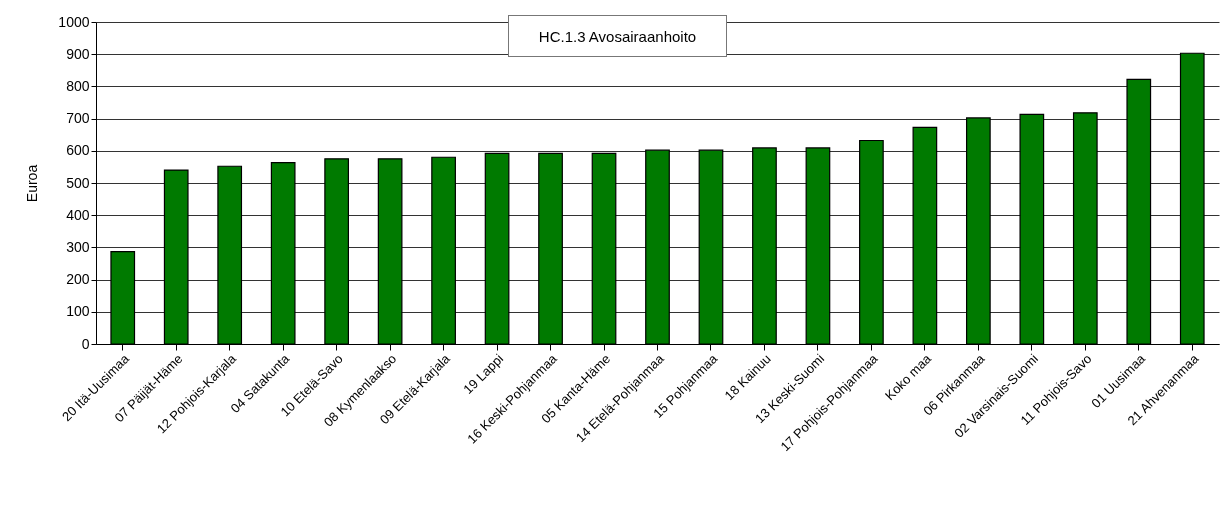  I want to click on y-axis-title: Euroa, so click(32, 183).